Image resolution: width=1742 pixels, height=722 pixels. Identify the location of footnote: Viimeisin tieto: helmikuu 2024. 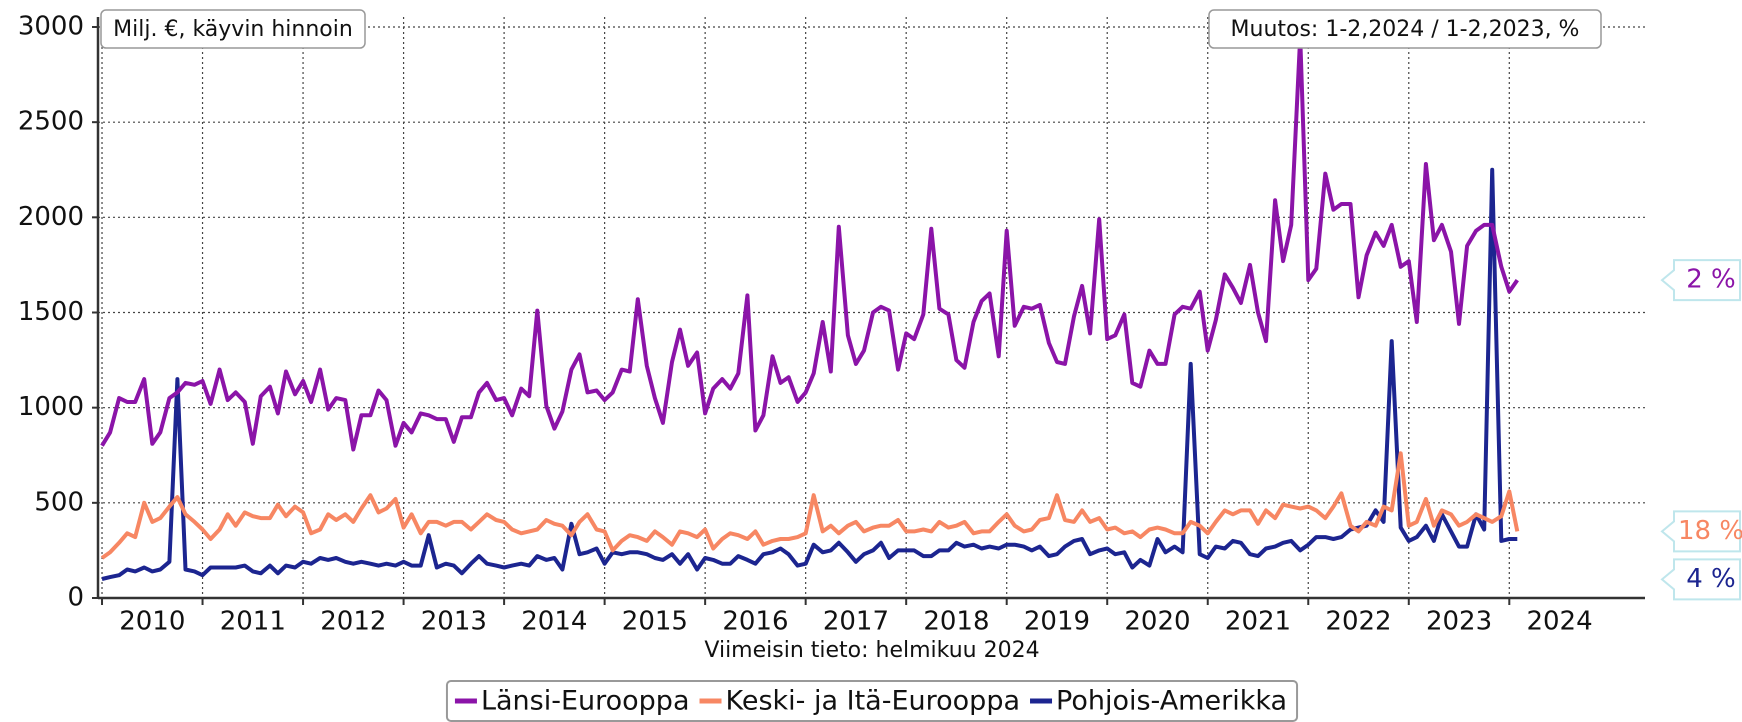
(871, 650).